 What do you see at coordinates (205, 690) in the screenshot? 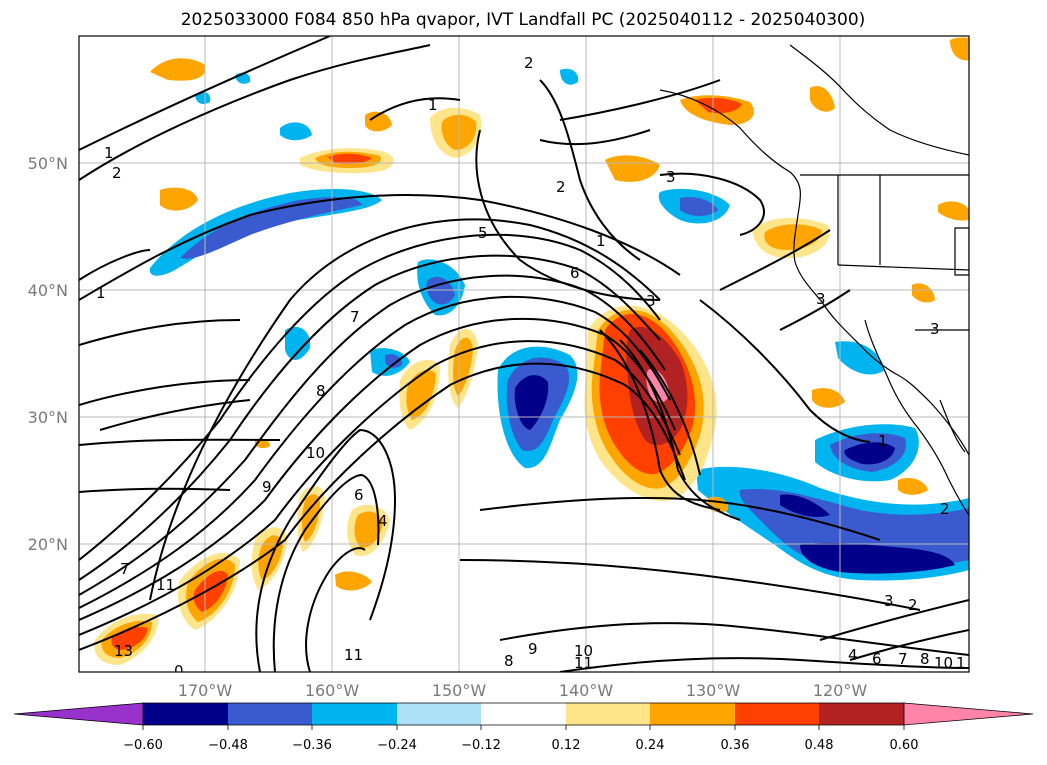
I see `lon-label: 170°W` at bounding box center [205, 690].